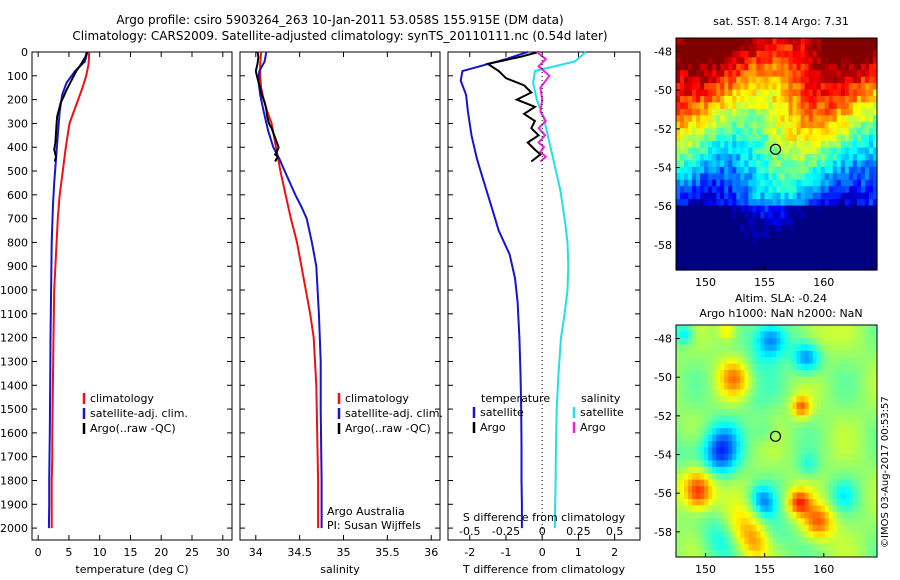  Describe the element at coordinates (705, 569) in the screenshot. I see `sla_map-xtick-label: 150` at that location.